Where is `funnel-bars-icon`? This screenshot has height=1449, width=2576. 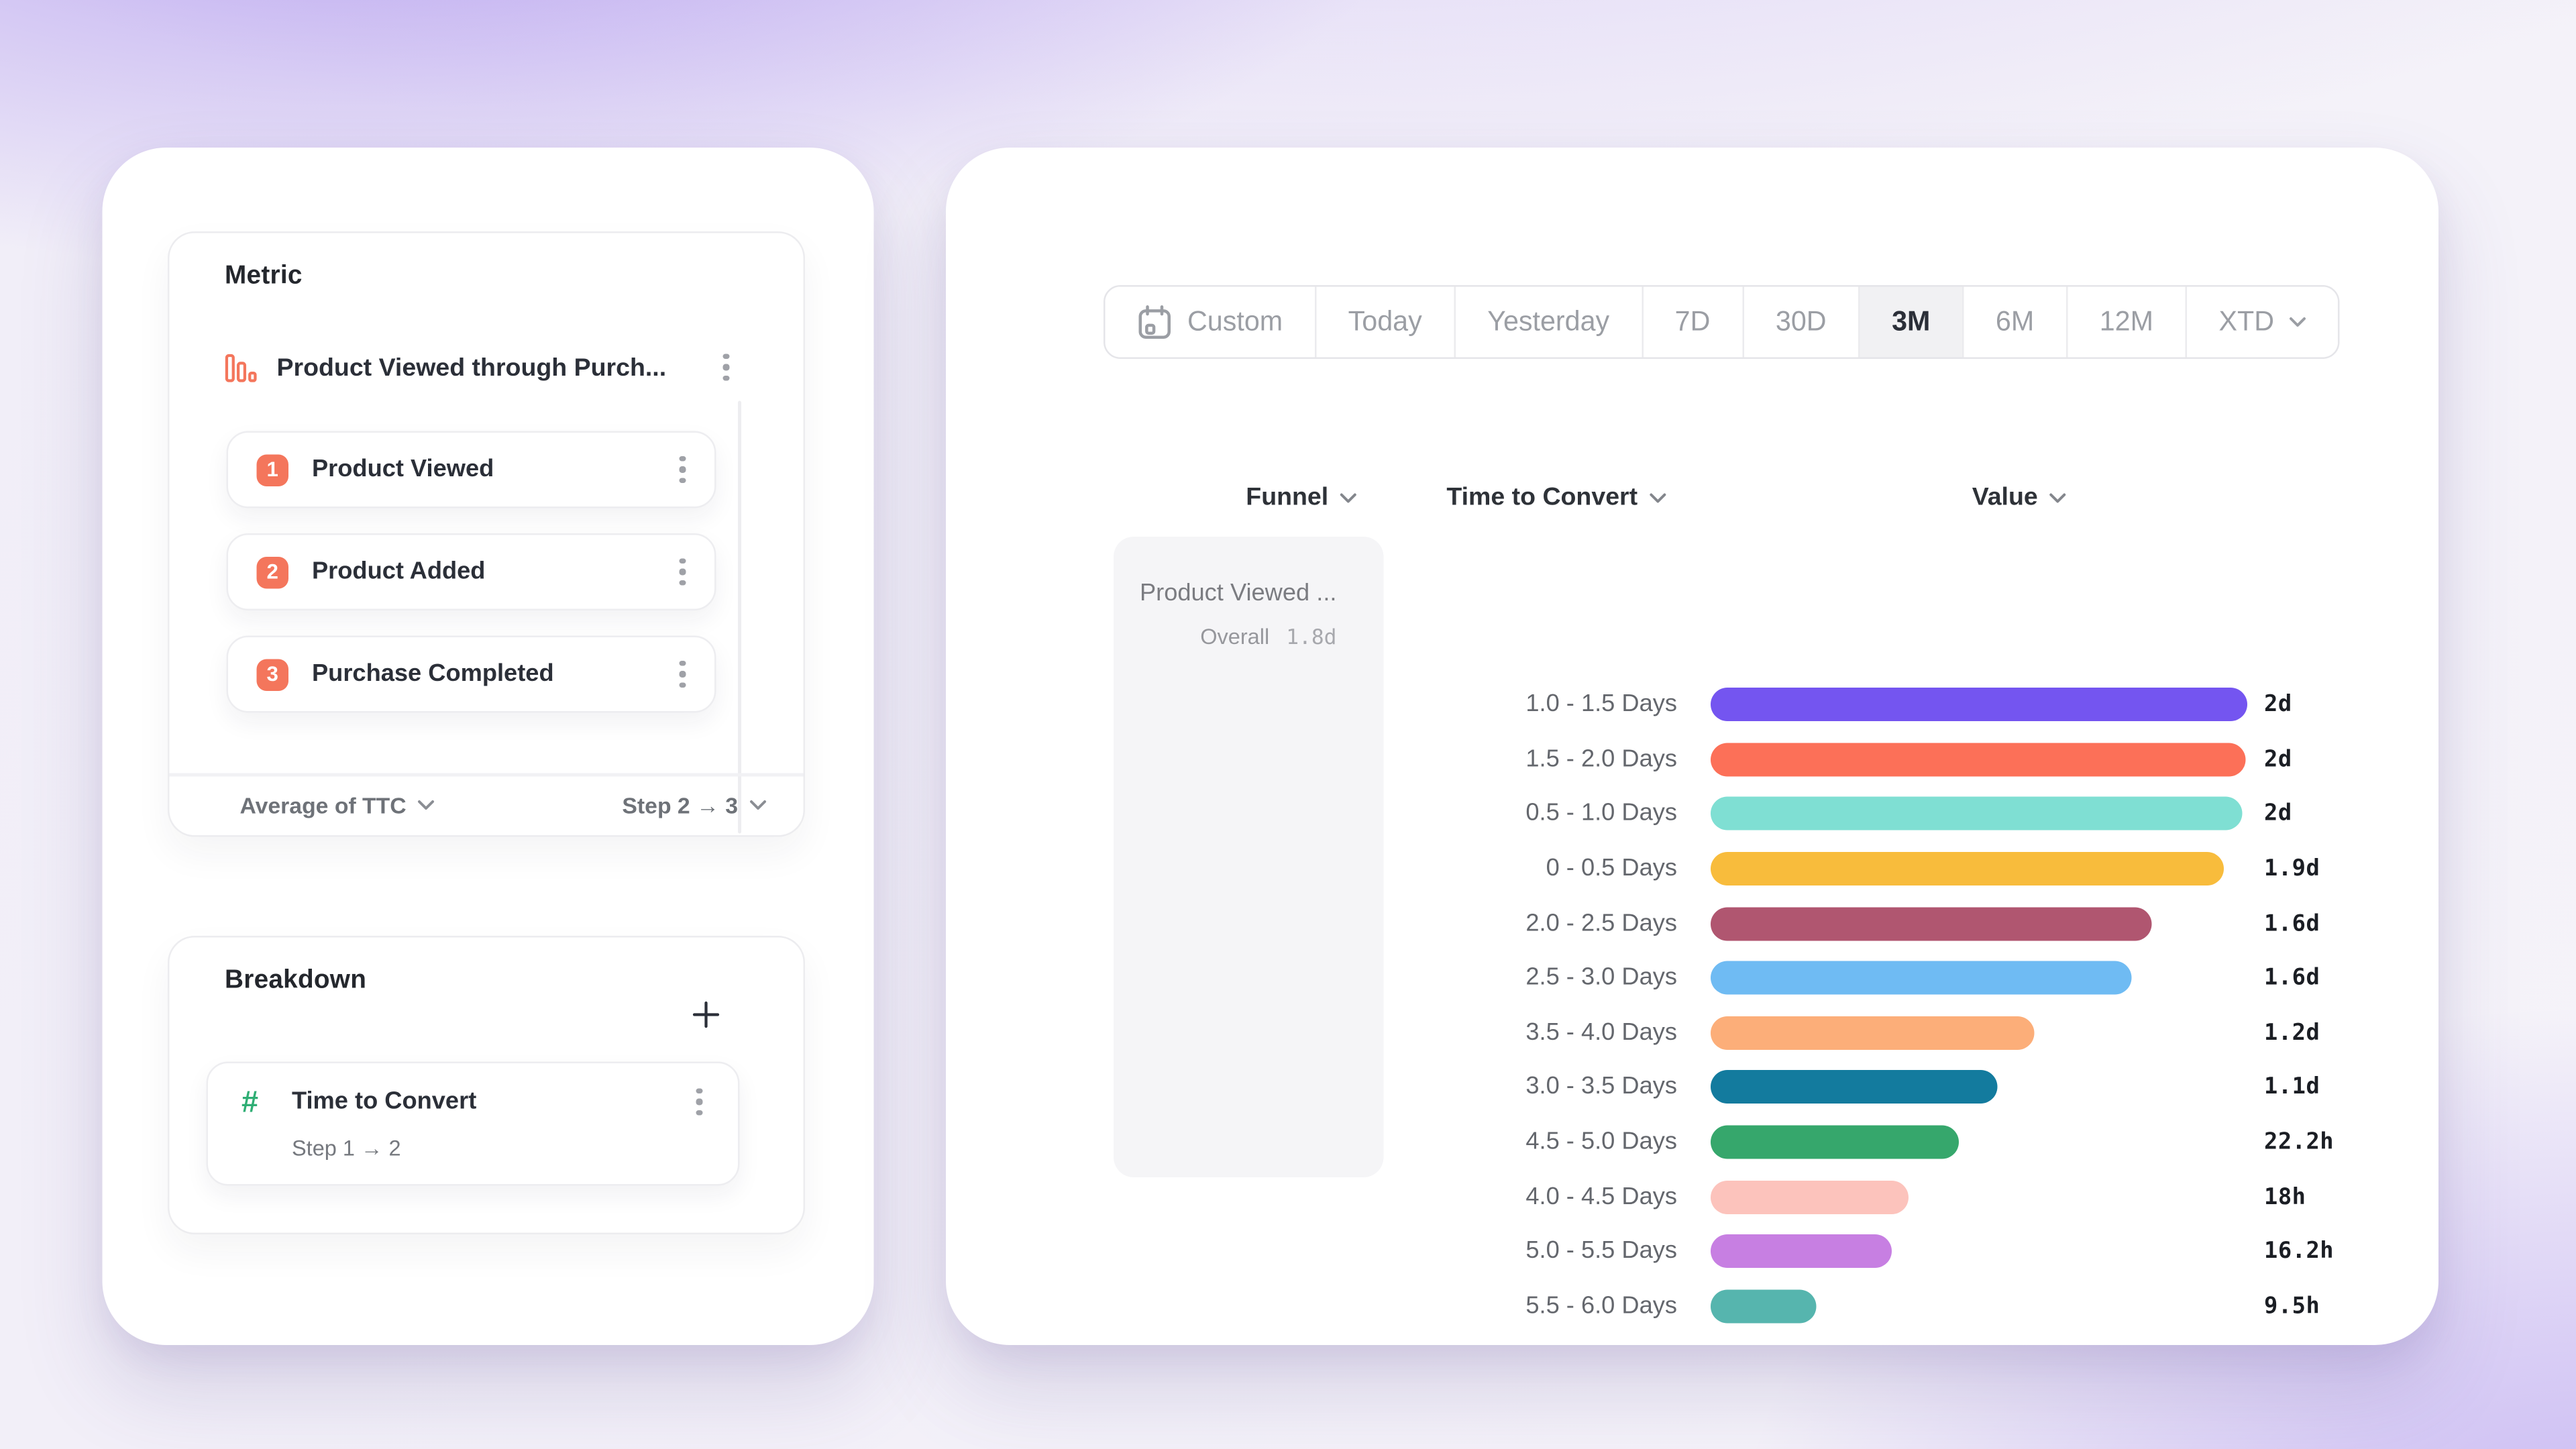
funnel-bars-icon is located at coordinates (241, 367).